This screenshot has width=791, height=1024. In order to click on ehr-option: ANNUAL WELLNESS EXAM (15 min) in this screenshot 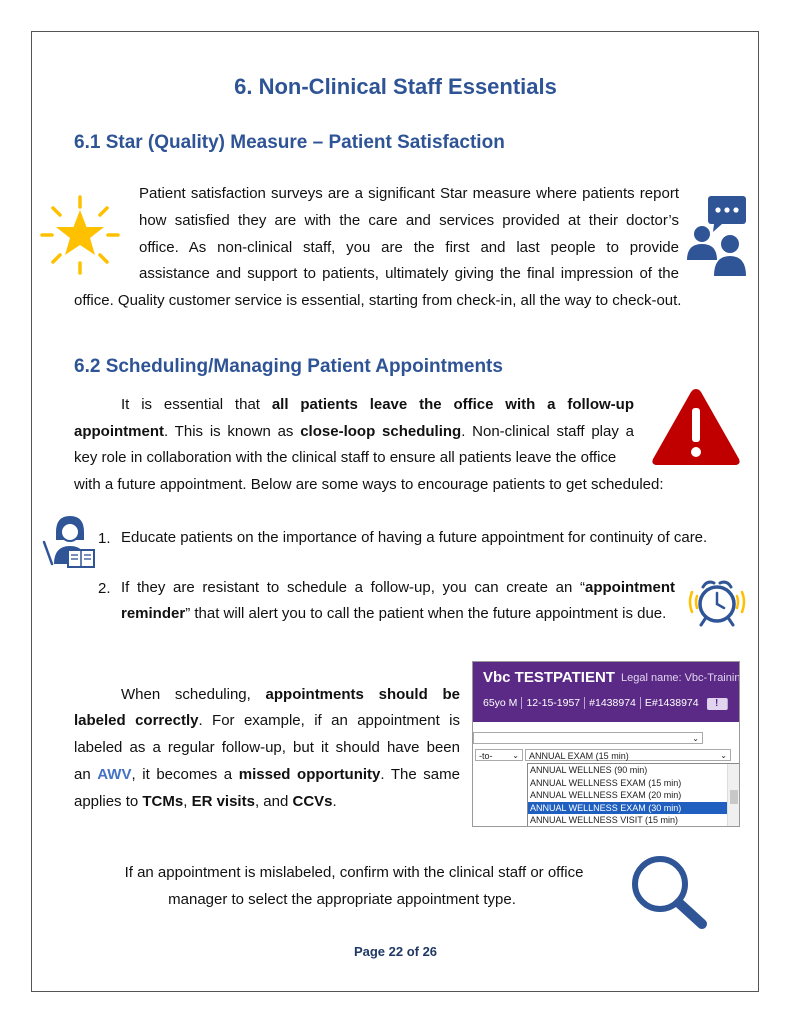, I will do `click(606, 782)`.